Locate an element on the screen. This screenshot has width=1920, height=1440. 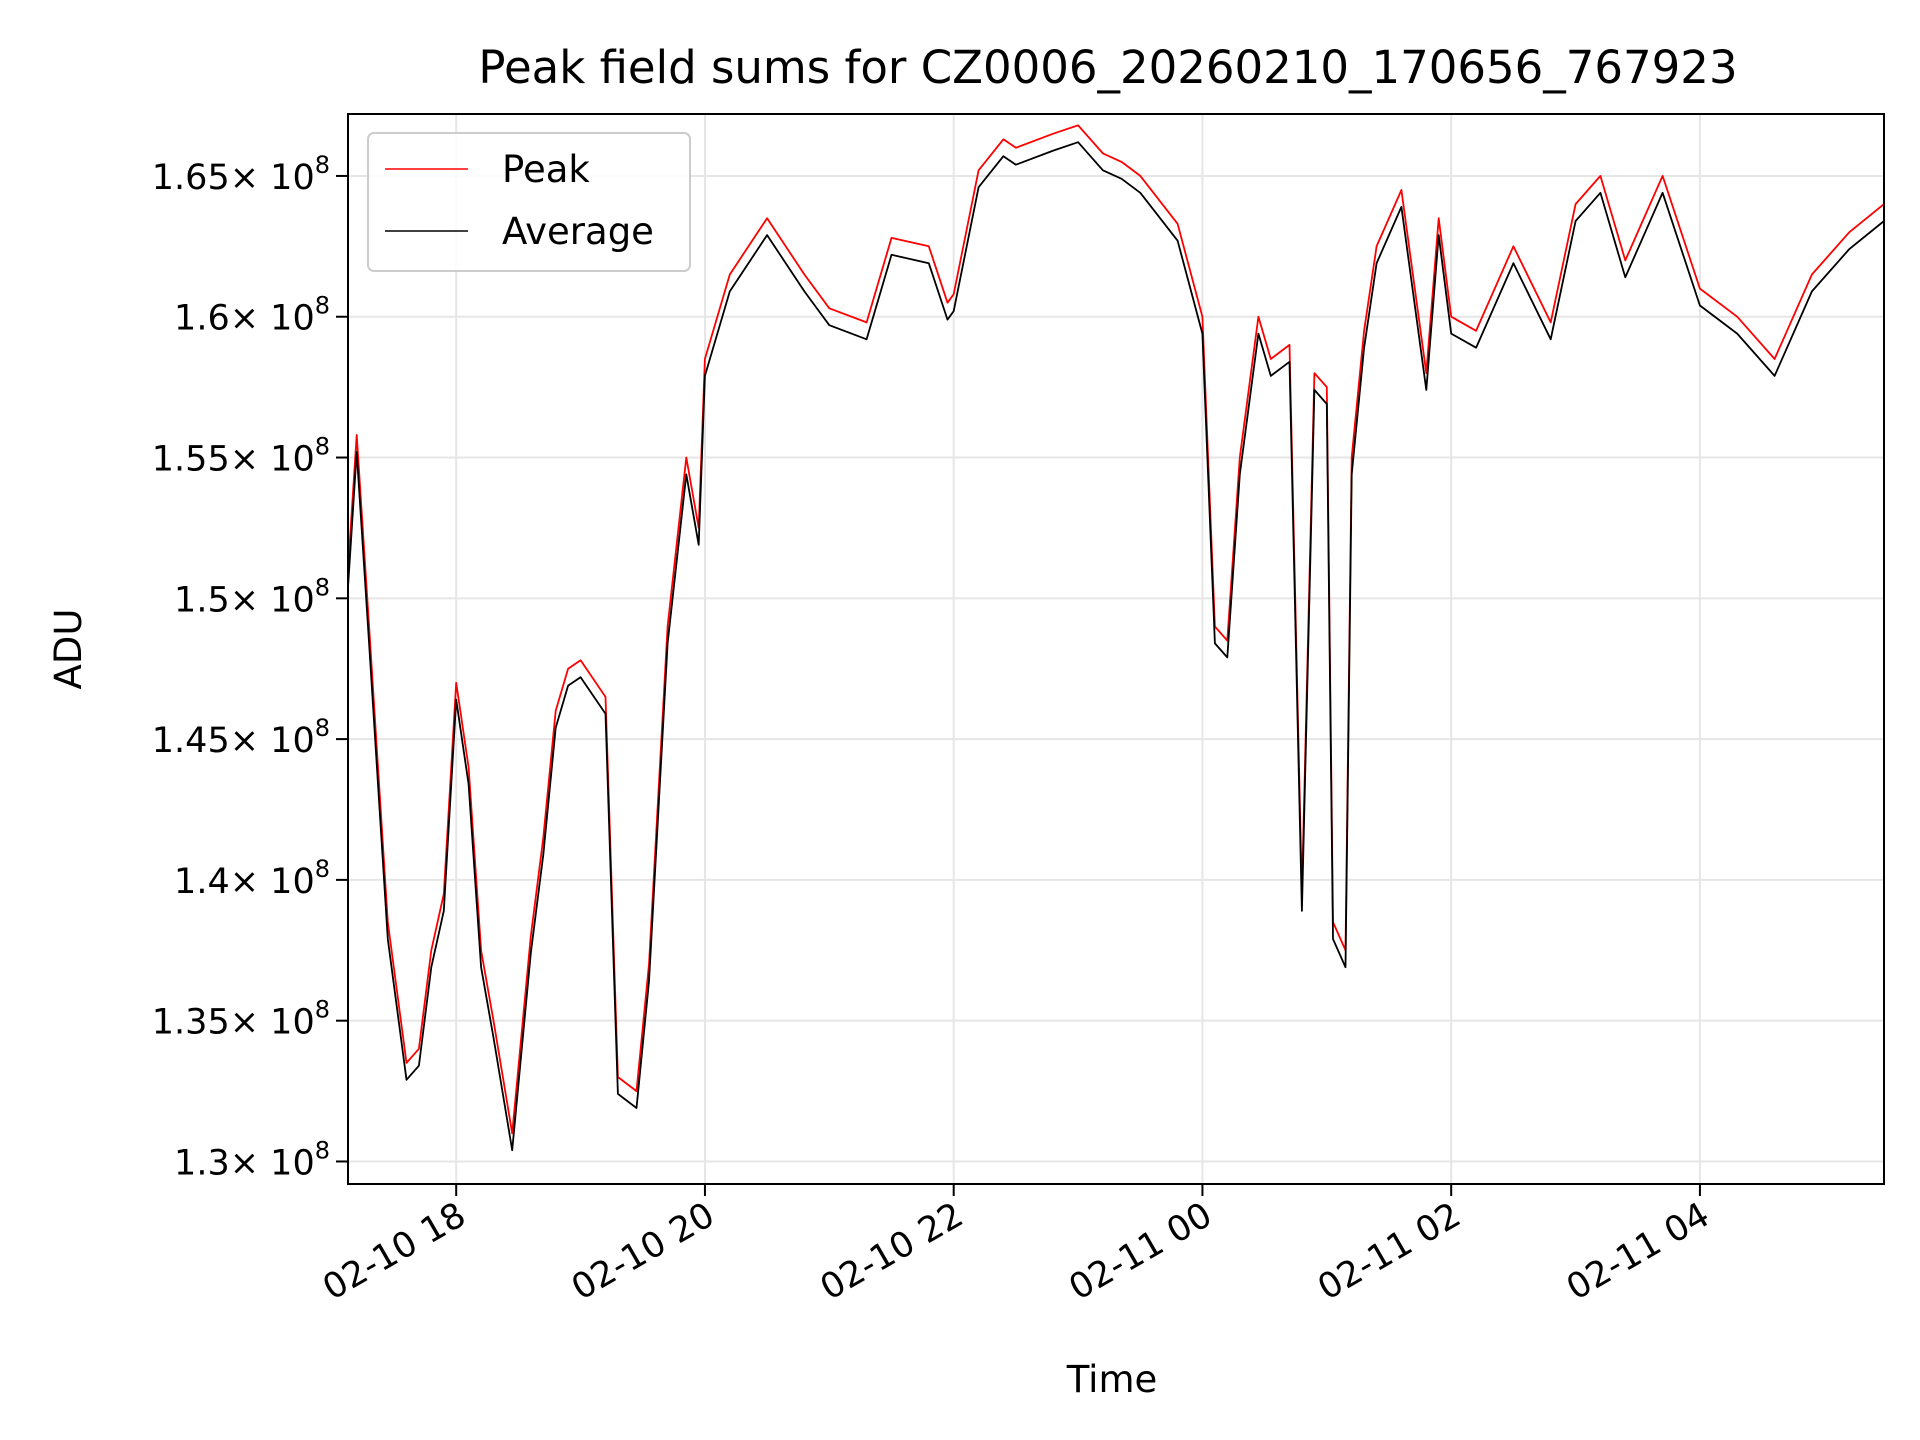
legend-label-average: Average is located at coordinates (578, 231).